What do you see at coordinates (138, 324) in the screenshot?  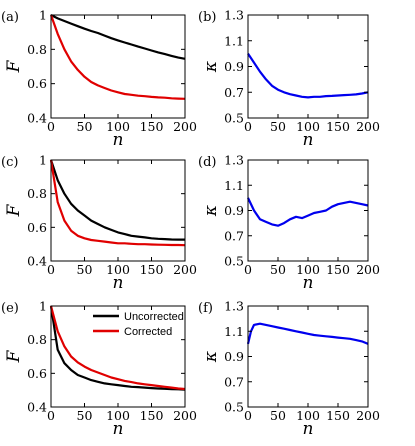 I see `legend: Uncorrected Corrected` at bounding box center [138, 324].